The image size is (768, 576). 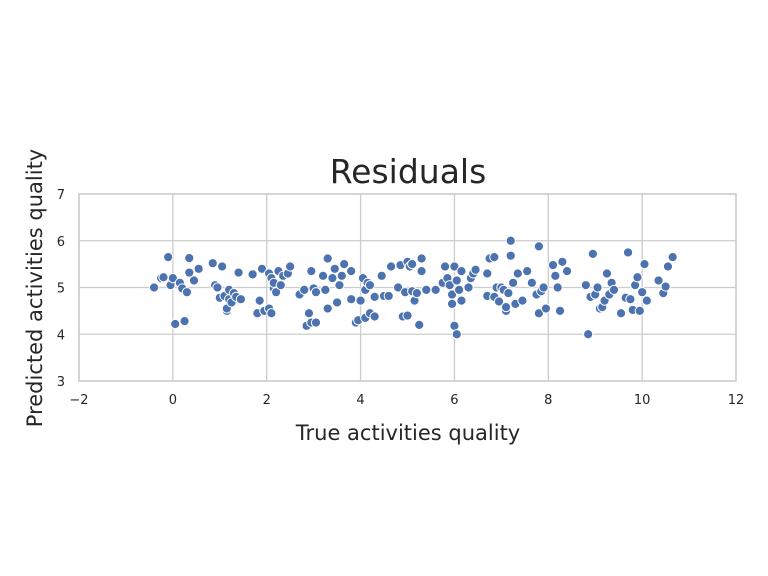 I want to click on x-tick-label: 8, so click(x=548, y=400).